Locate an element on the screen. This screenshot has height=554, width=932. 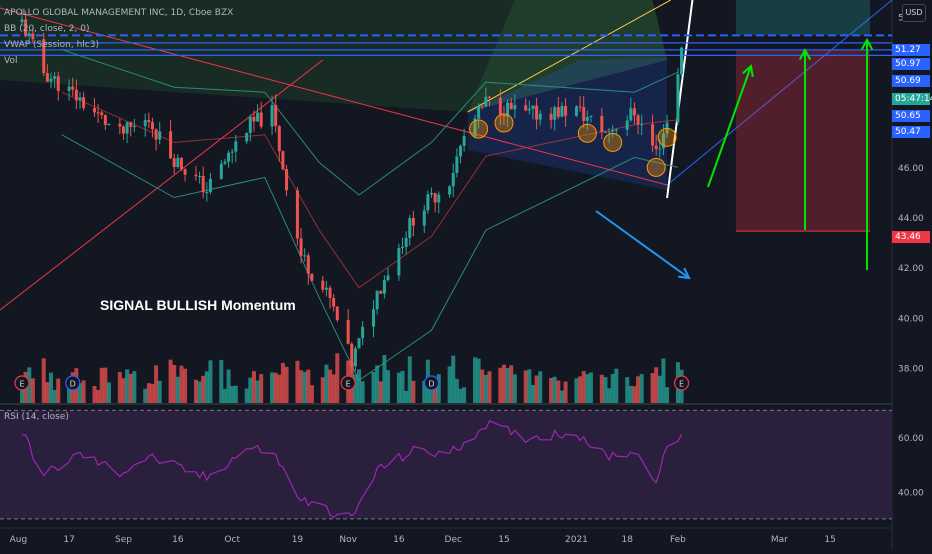
target-arrow-1-head is located at coordinates (748, 71).